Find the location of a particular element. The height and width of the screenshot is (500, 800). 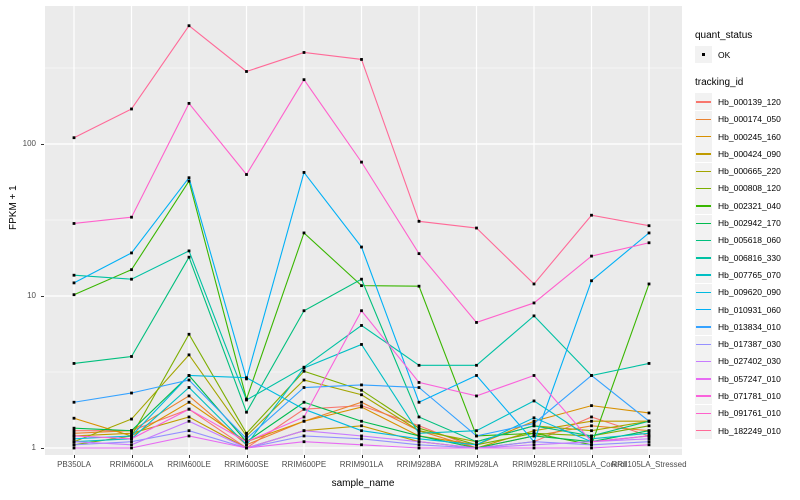

quant-status-legend-title: quant_status is located at coordinates (724, 35).